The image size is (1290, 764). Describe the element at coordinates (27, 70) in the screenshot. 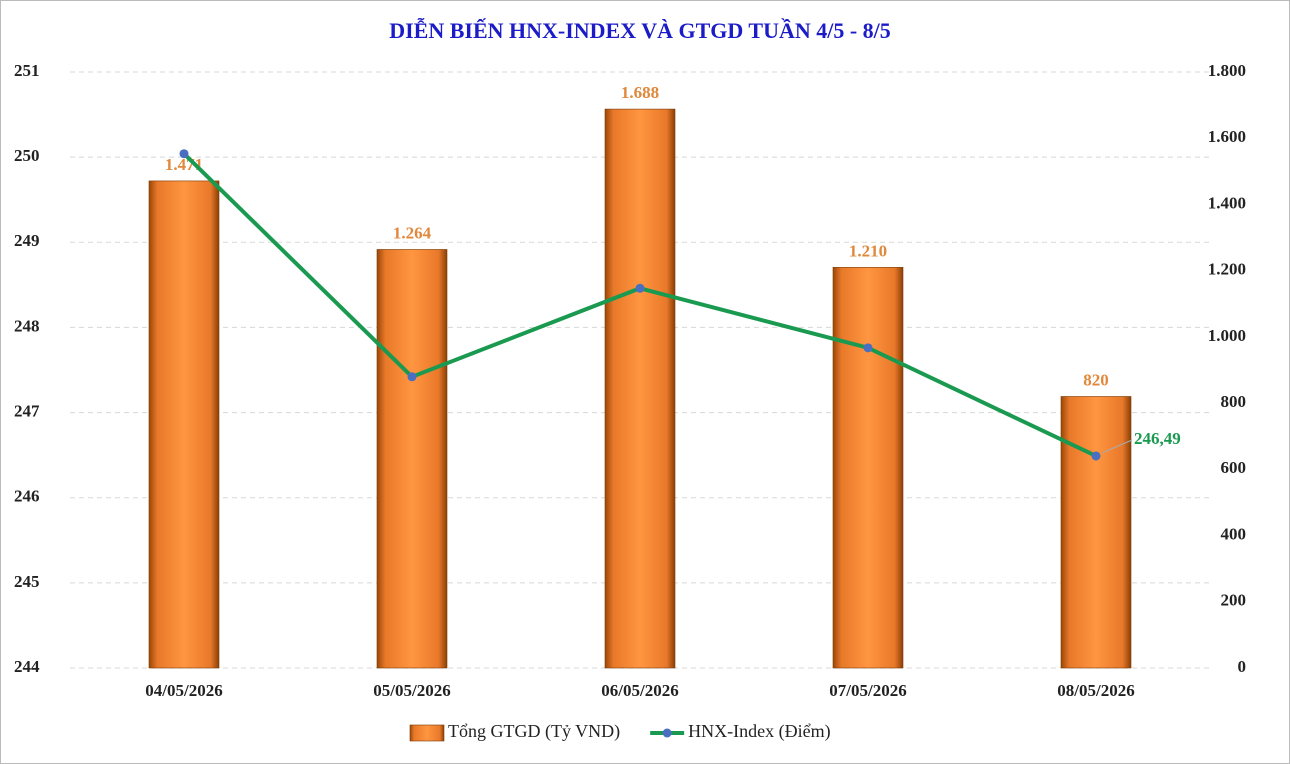

I see `y-tick-label: 251` at that location.